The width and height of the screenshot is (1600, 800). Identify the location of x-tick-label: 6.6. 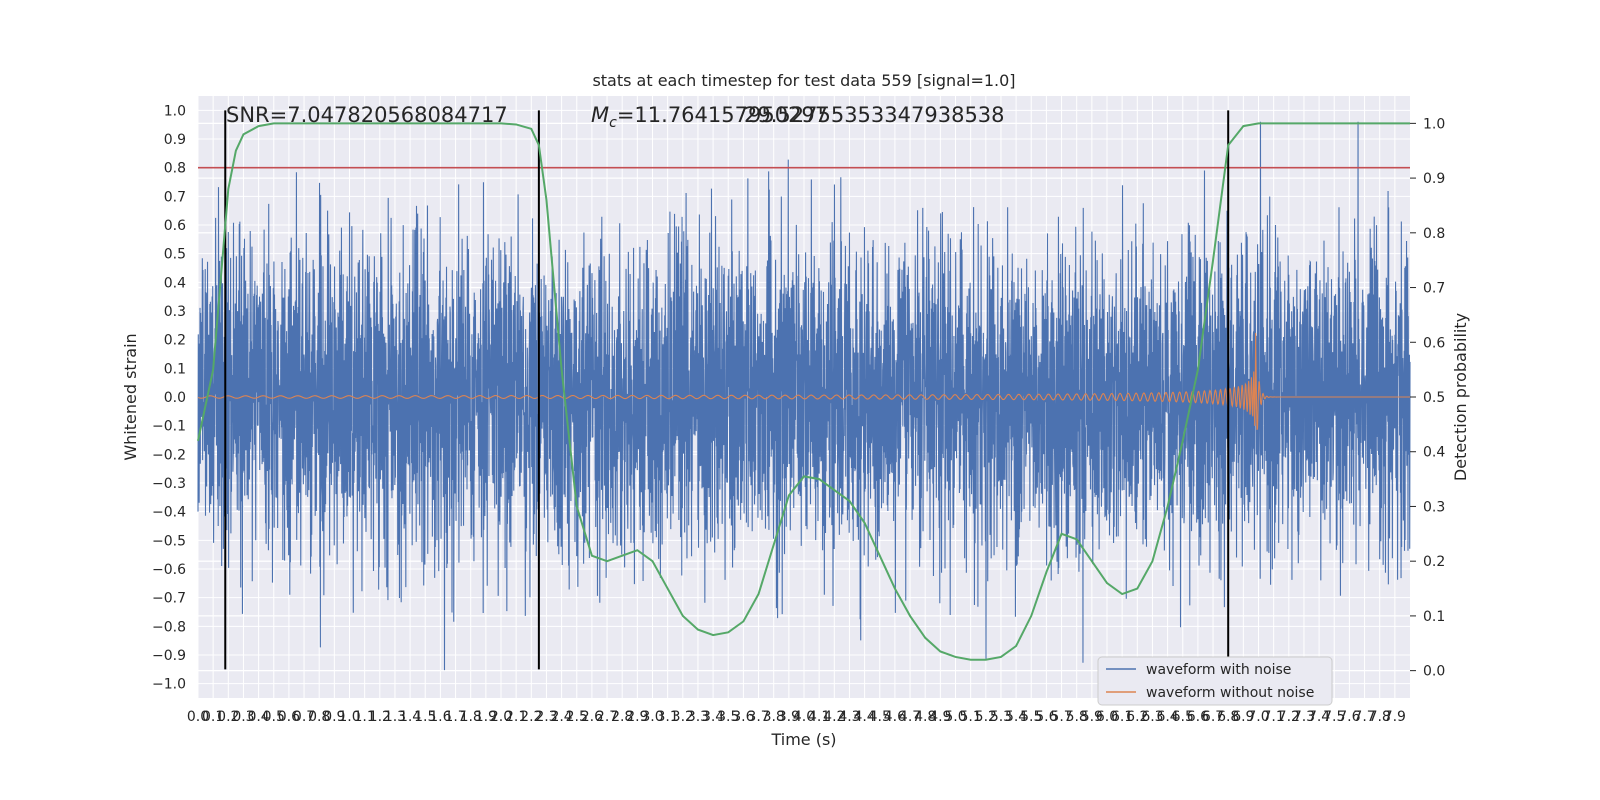
(1198, 717).